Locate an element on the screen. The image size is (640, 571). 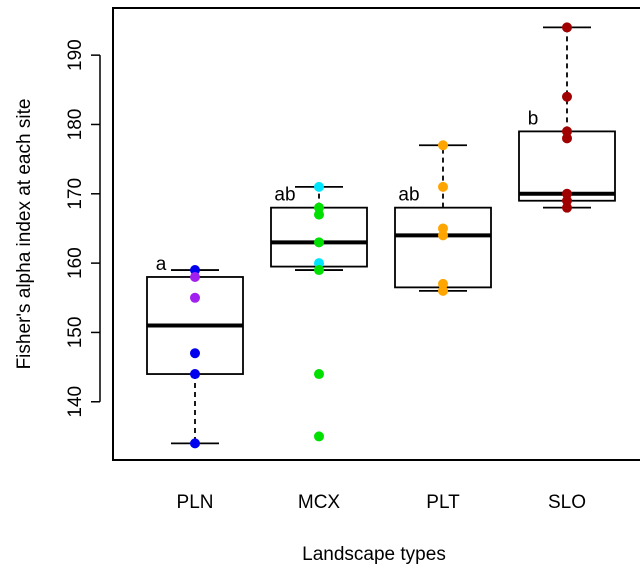
group-label: b is located at coordinates (533, 118).